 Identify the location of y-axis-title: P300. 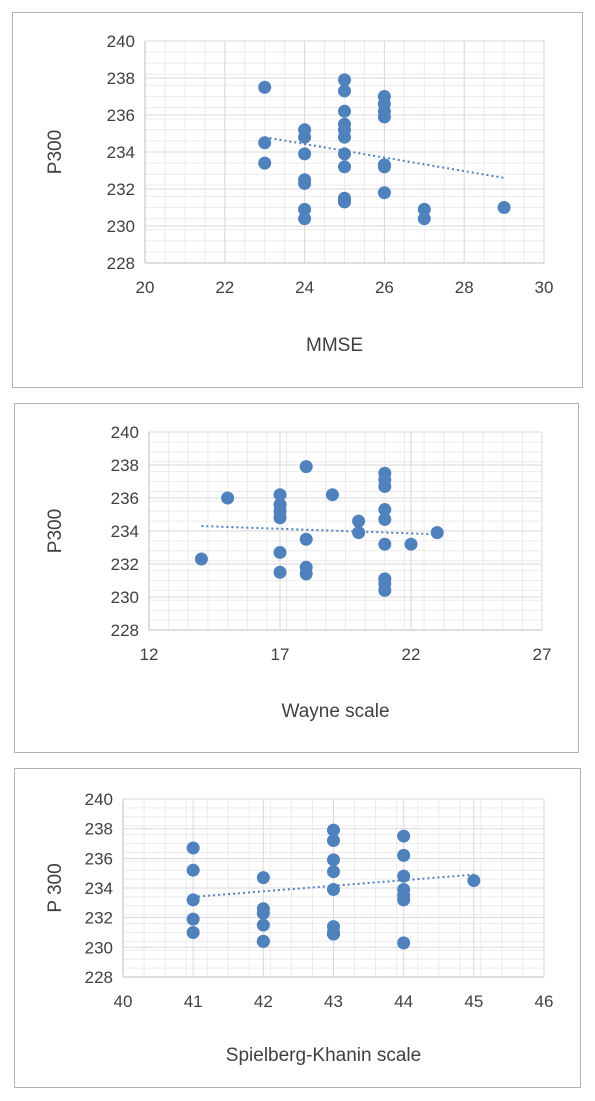
(55, 531).